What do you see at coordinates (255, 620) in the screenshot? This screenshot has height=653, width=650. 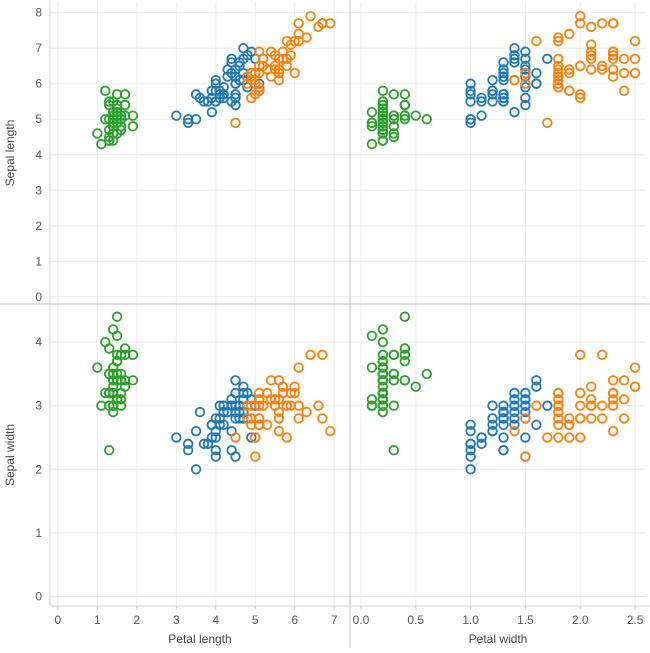 I see `x-tick-label: 5` at bounding box center [255, 620].